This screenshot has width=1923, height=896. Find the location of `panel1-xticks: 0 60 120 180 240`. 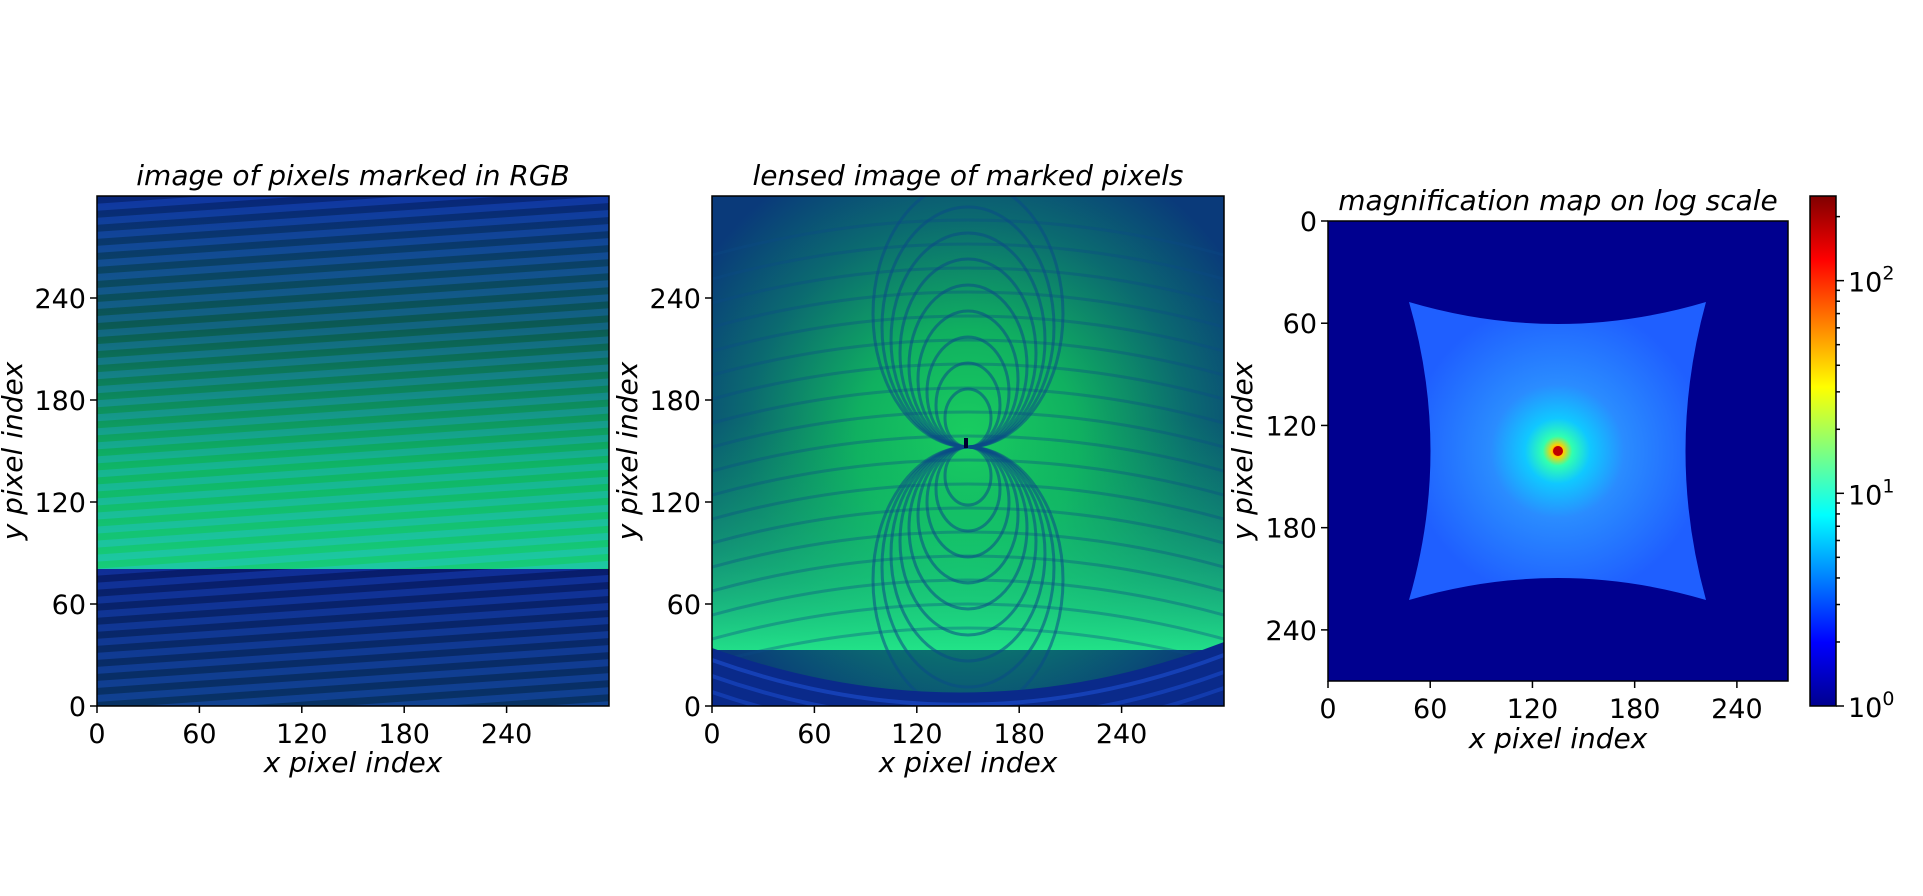

panel1-xticks: 0 60 120 180 240 is located at coordinates (310, 728).